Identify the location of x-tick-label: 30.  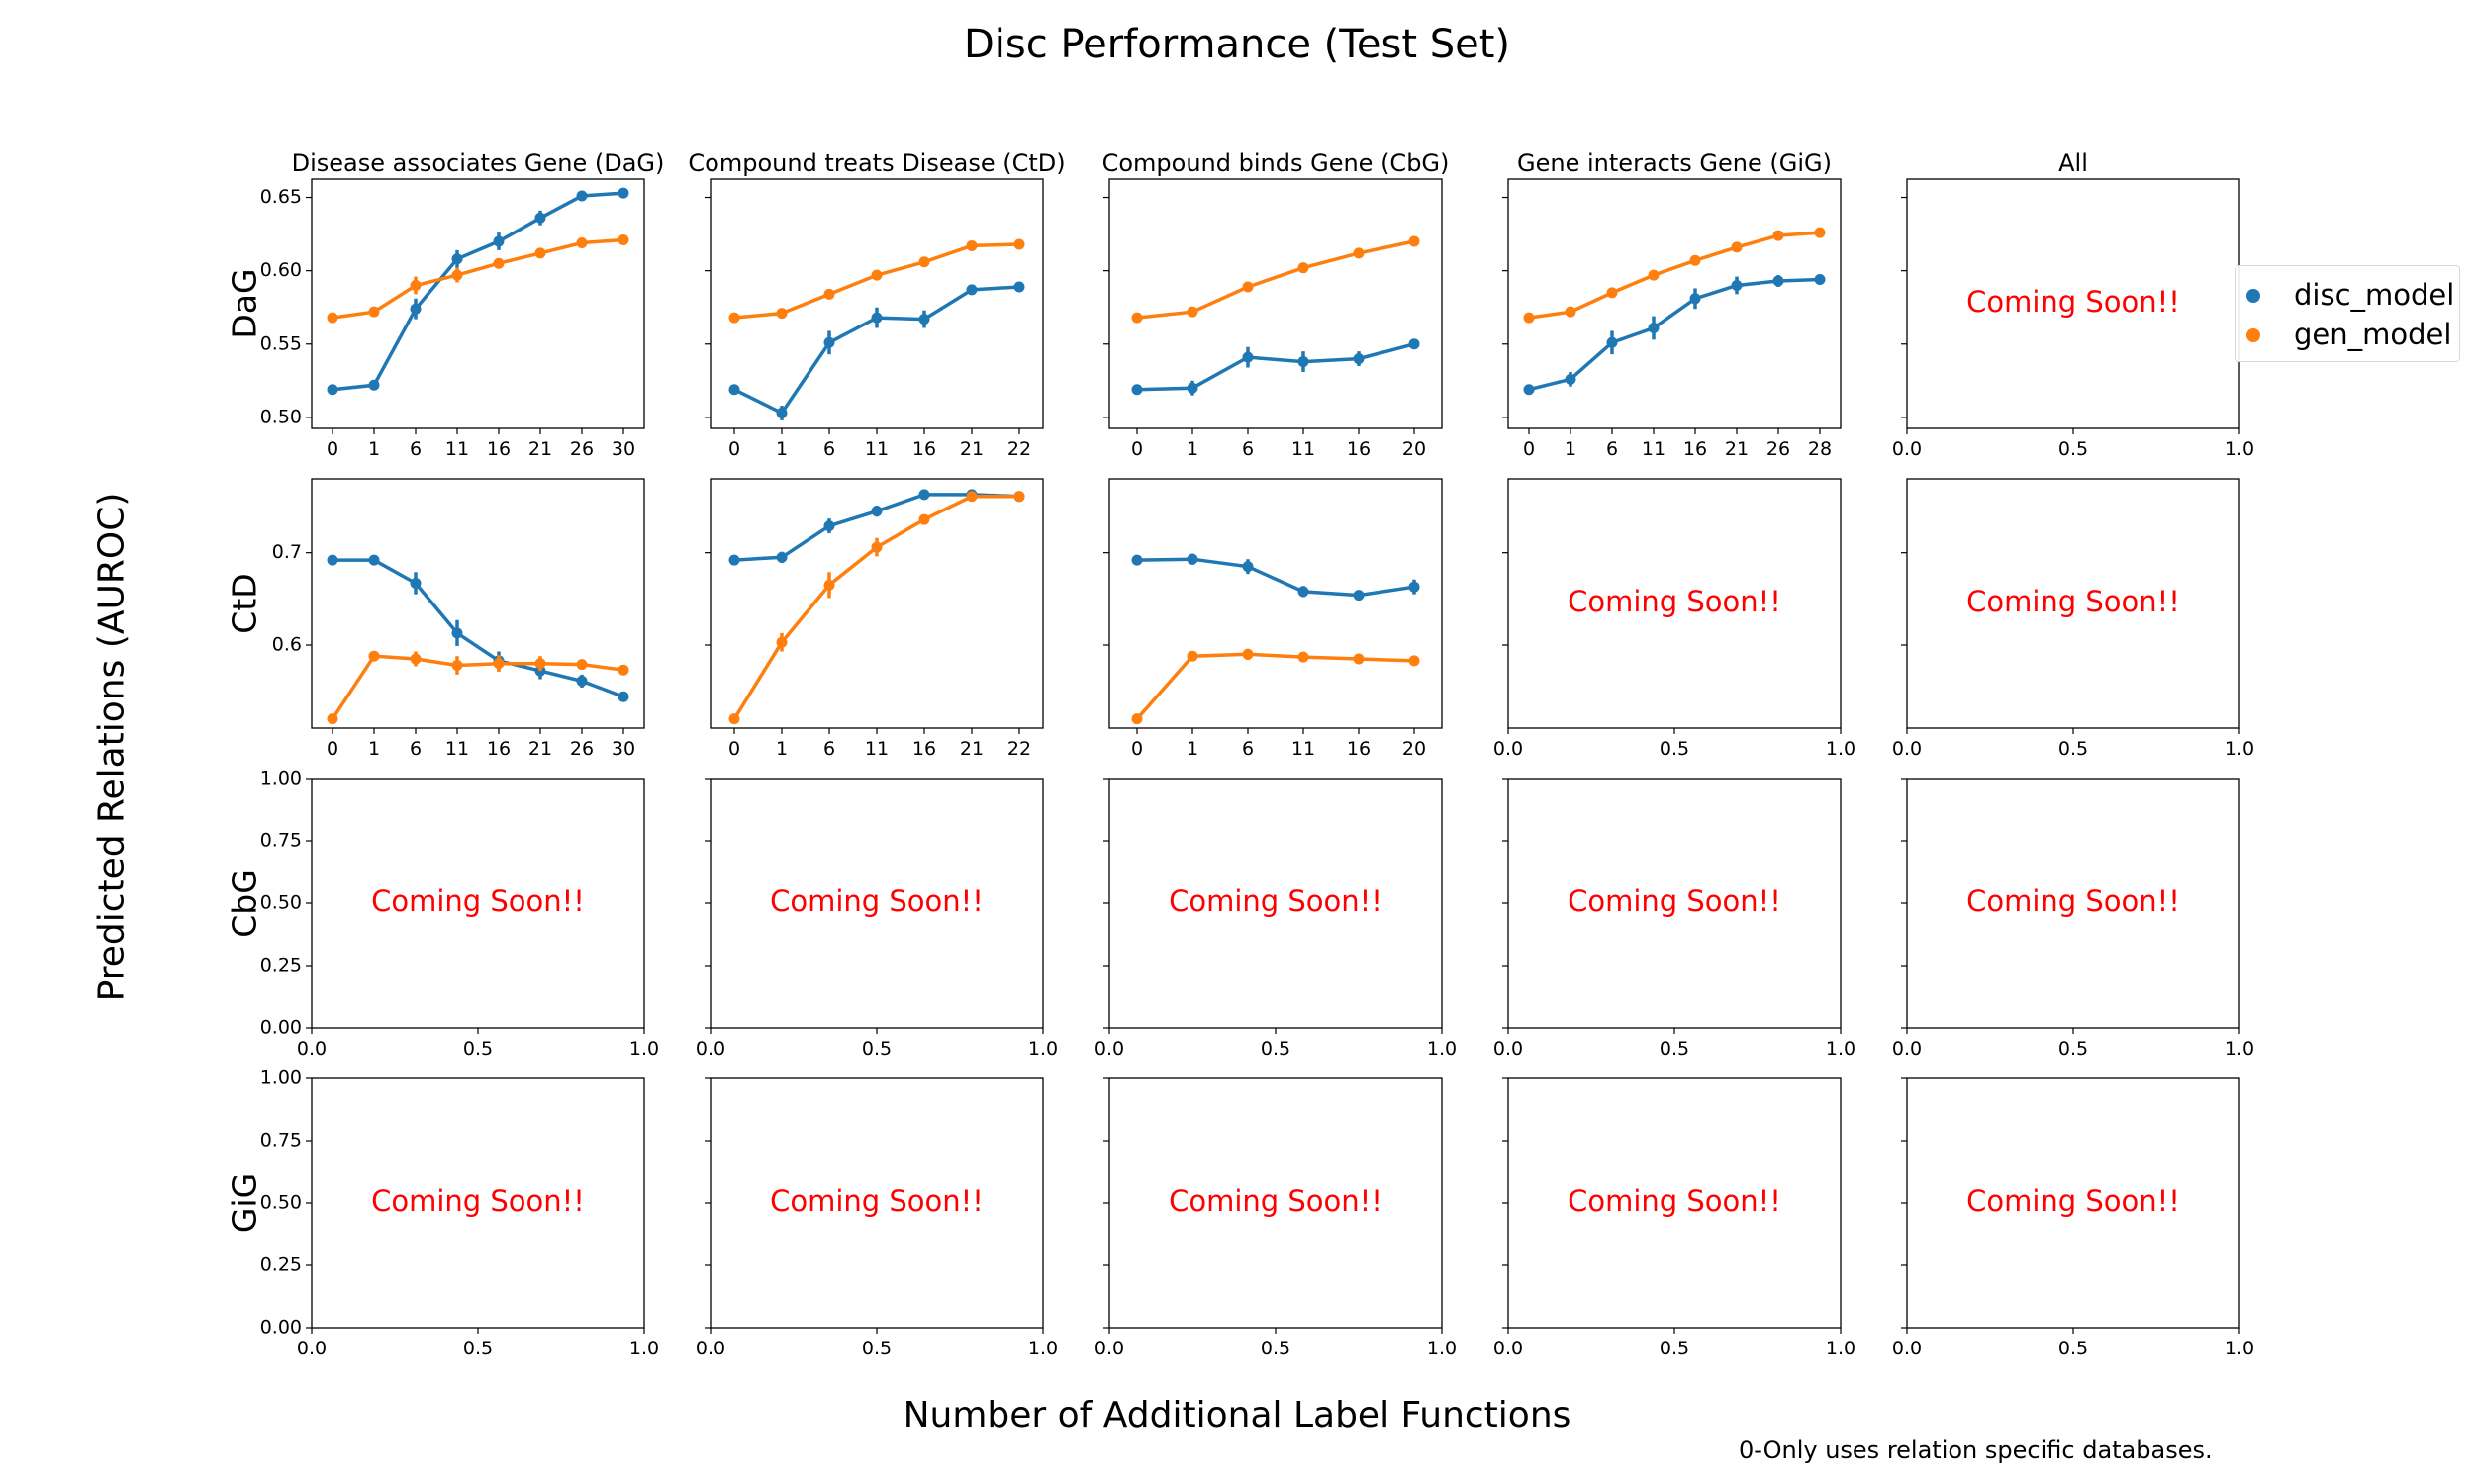
(624, 749).